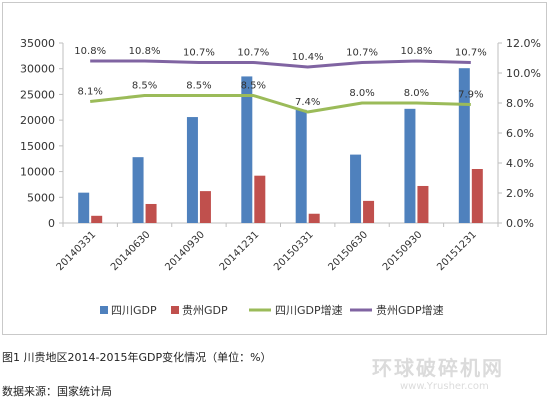 The width and height of the screenshot is (550, 403). I want to click on x-axis-tick-label: 20140630, so click(131, 251).